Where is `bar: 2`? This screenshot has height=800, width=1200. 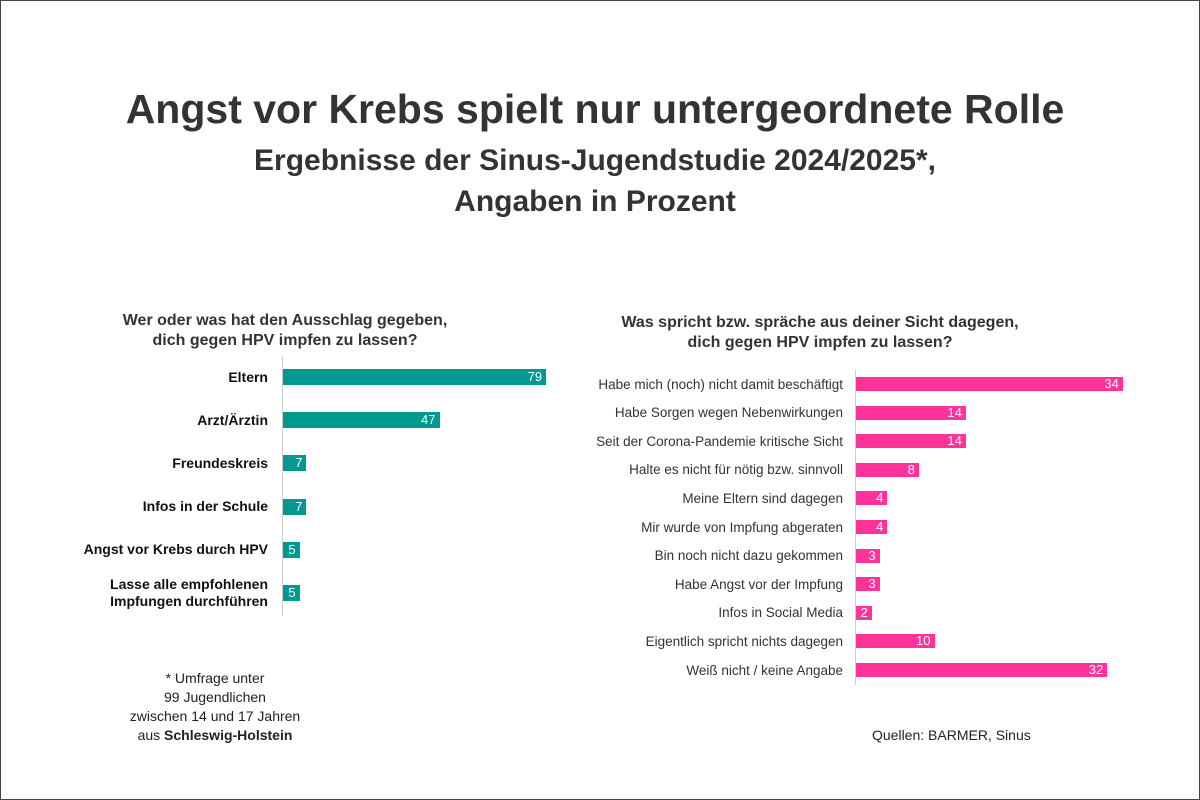 bar: 2 is located at coordinates (864, 612).